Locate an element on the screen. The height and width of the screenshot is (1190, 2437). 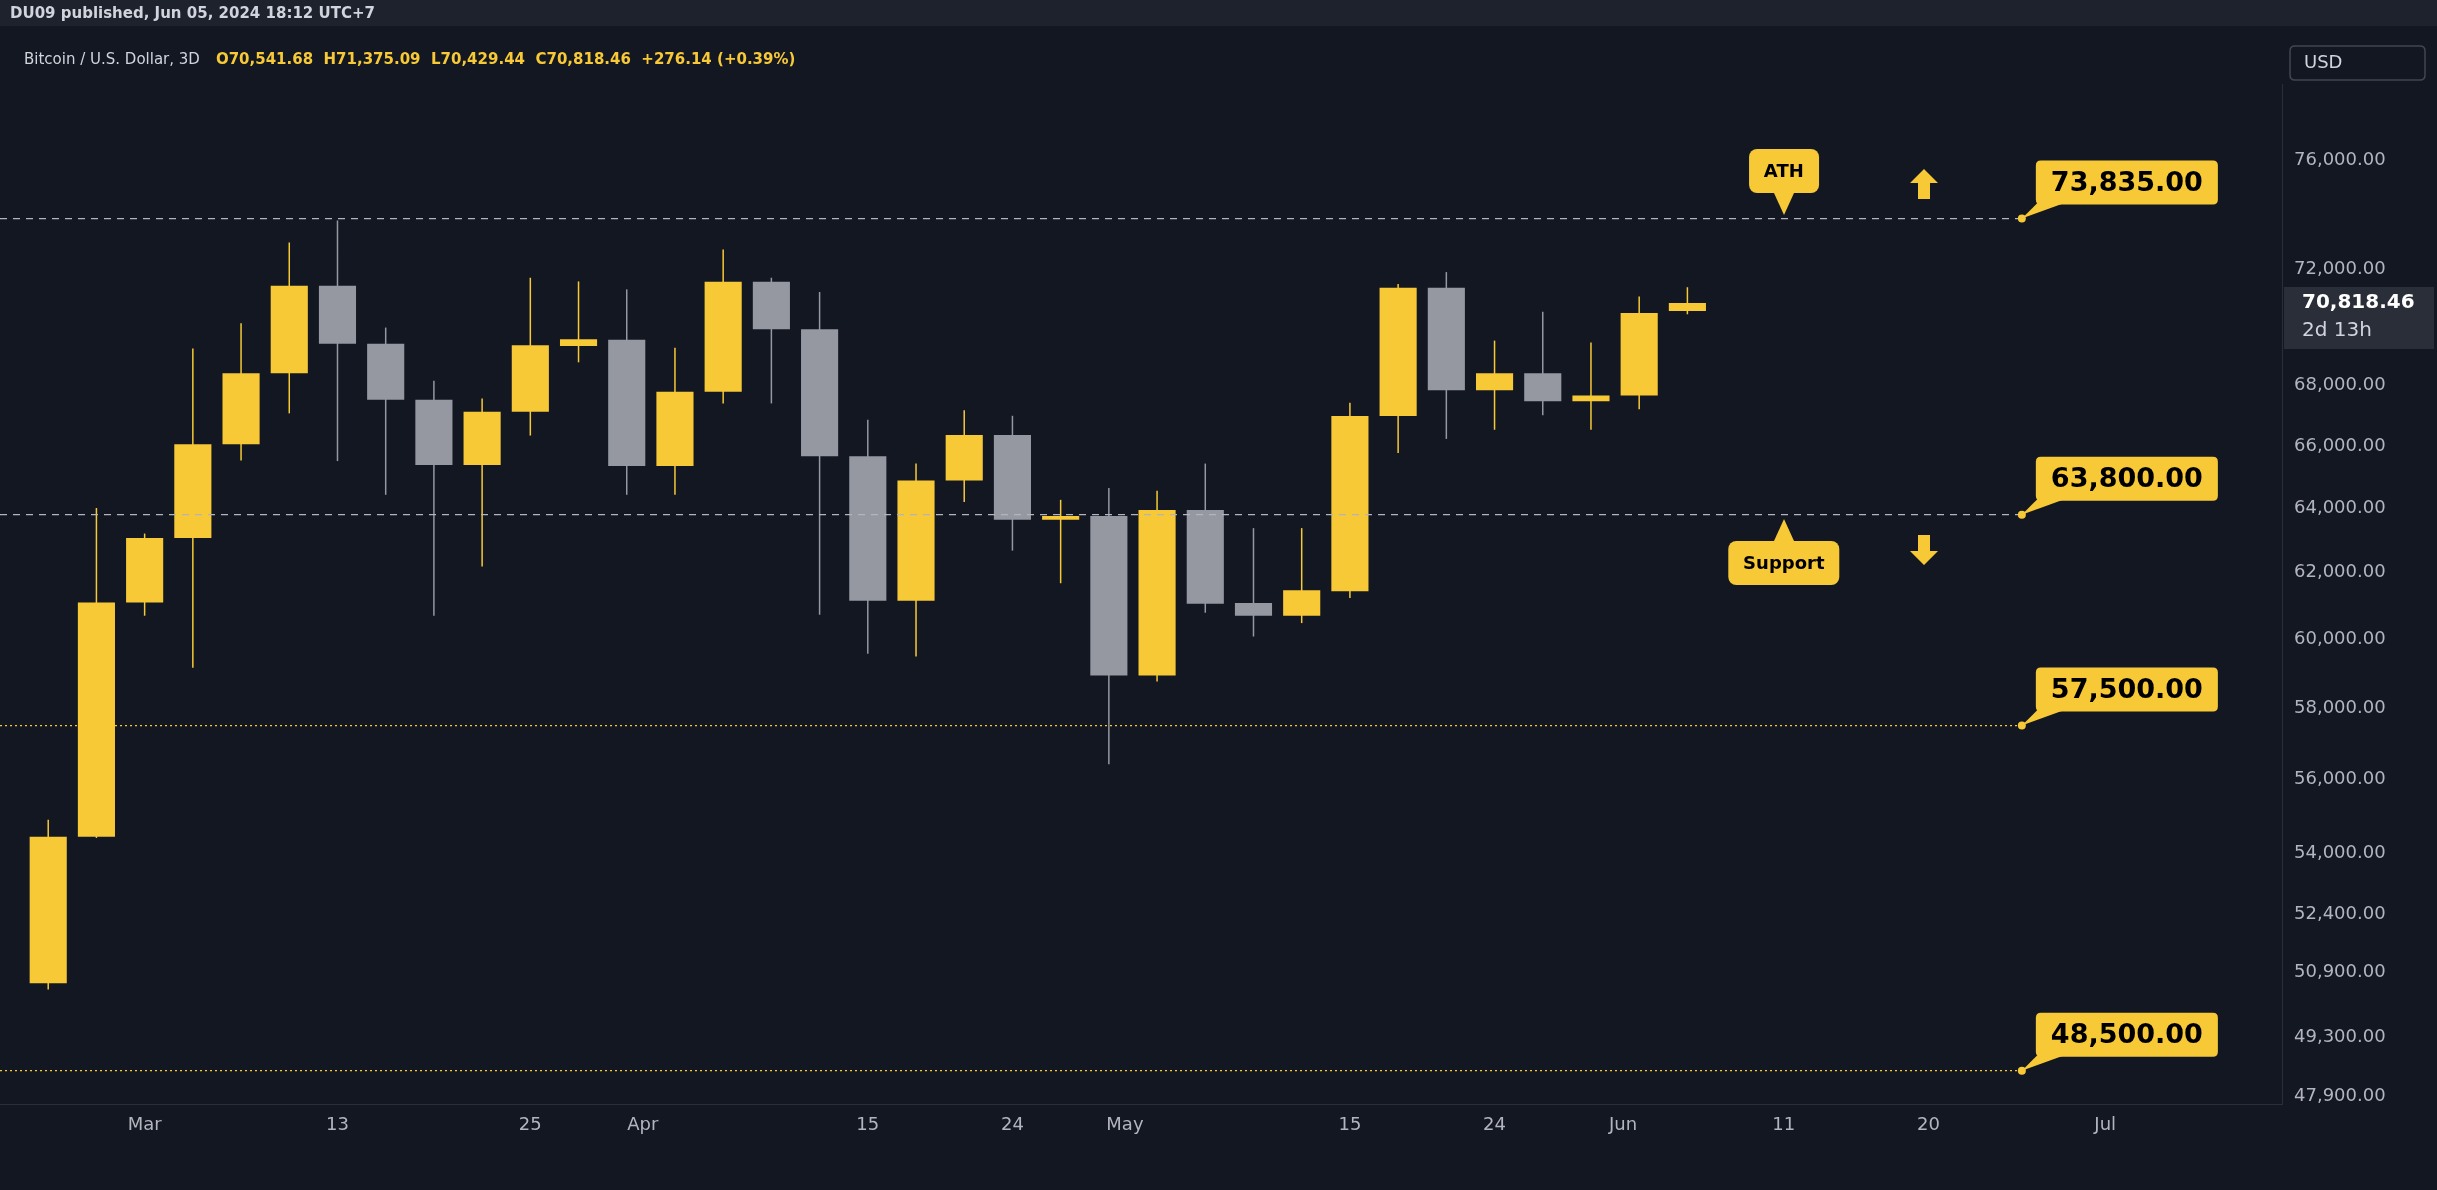
x-tick-label: Jun is located at coordinates (1623, 1123).